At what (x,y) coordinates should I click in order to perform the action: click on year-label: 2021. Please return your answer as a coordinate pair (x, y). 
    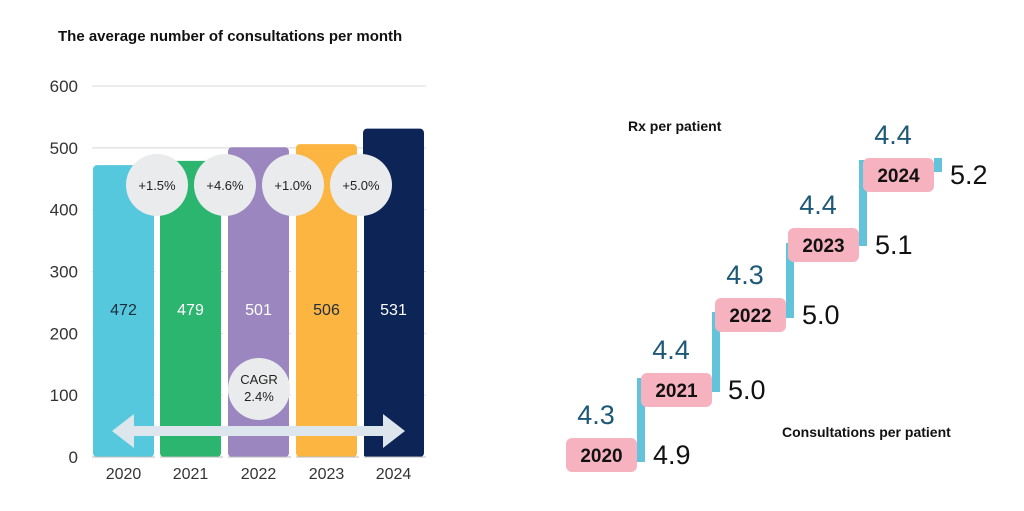
    Looking at the image, I should click on (676, 391).